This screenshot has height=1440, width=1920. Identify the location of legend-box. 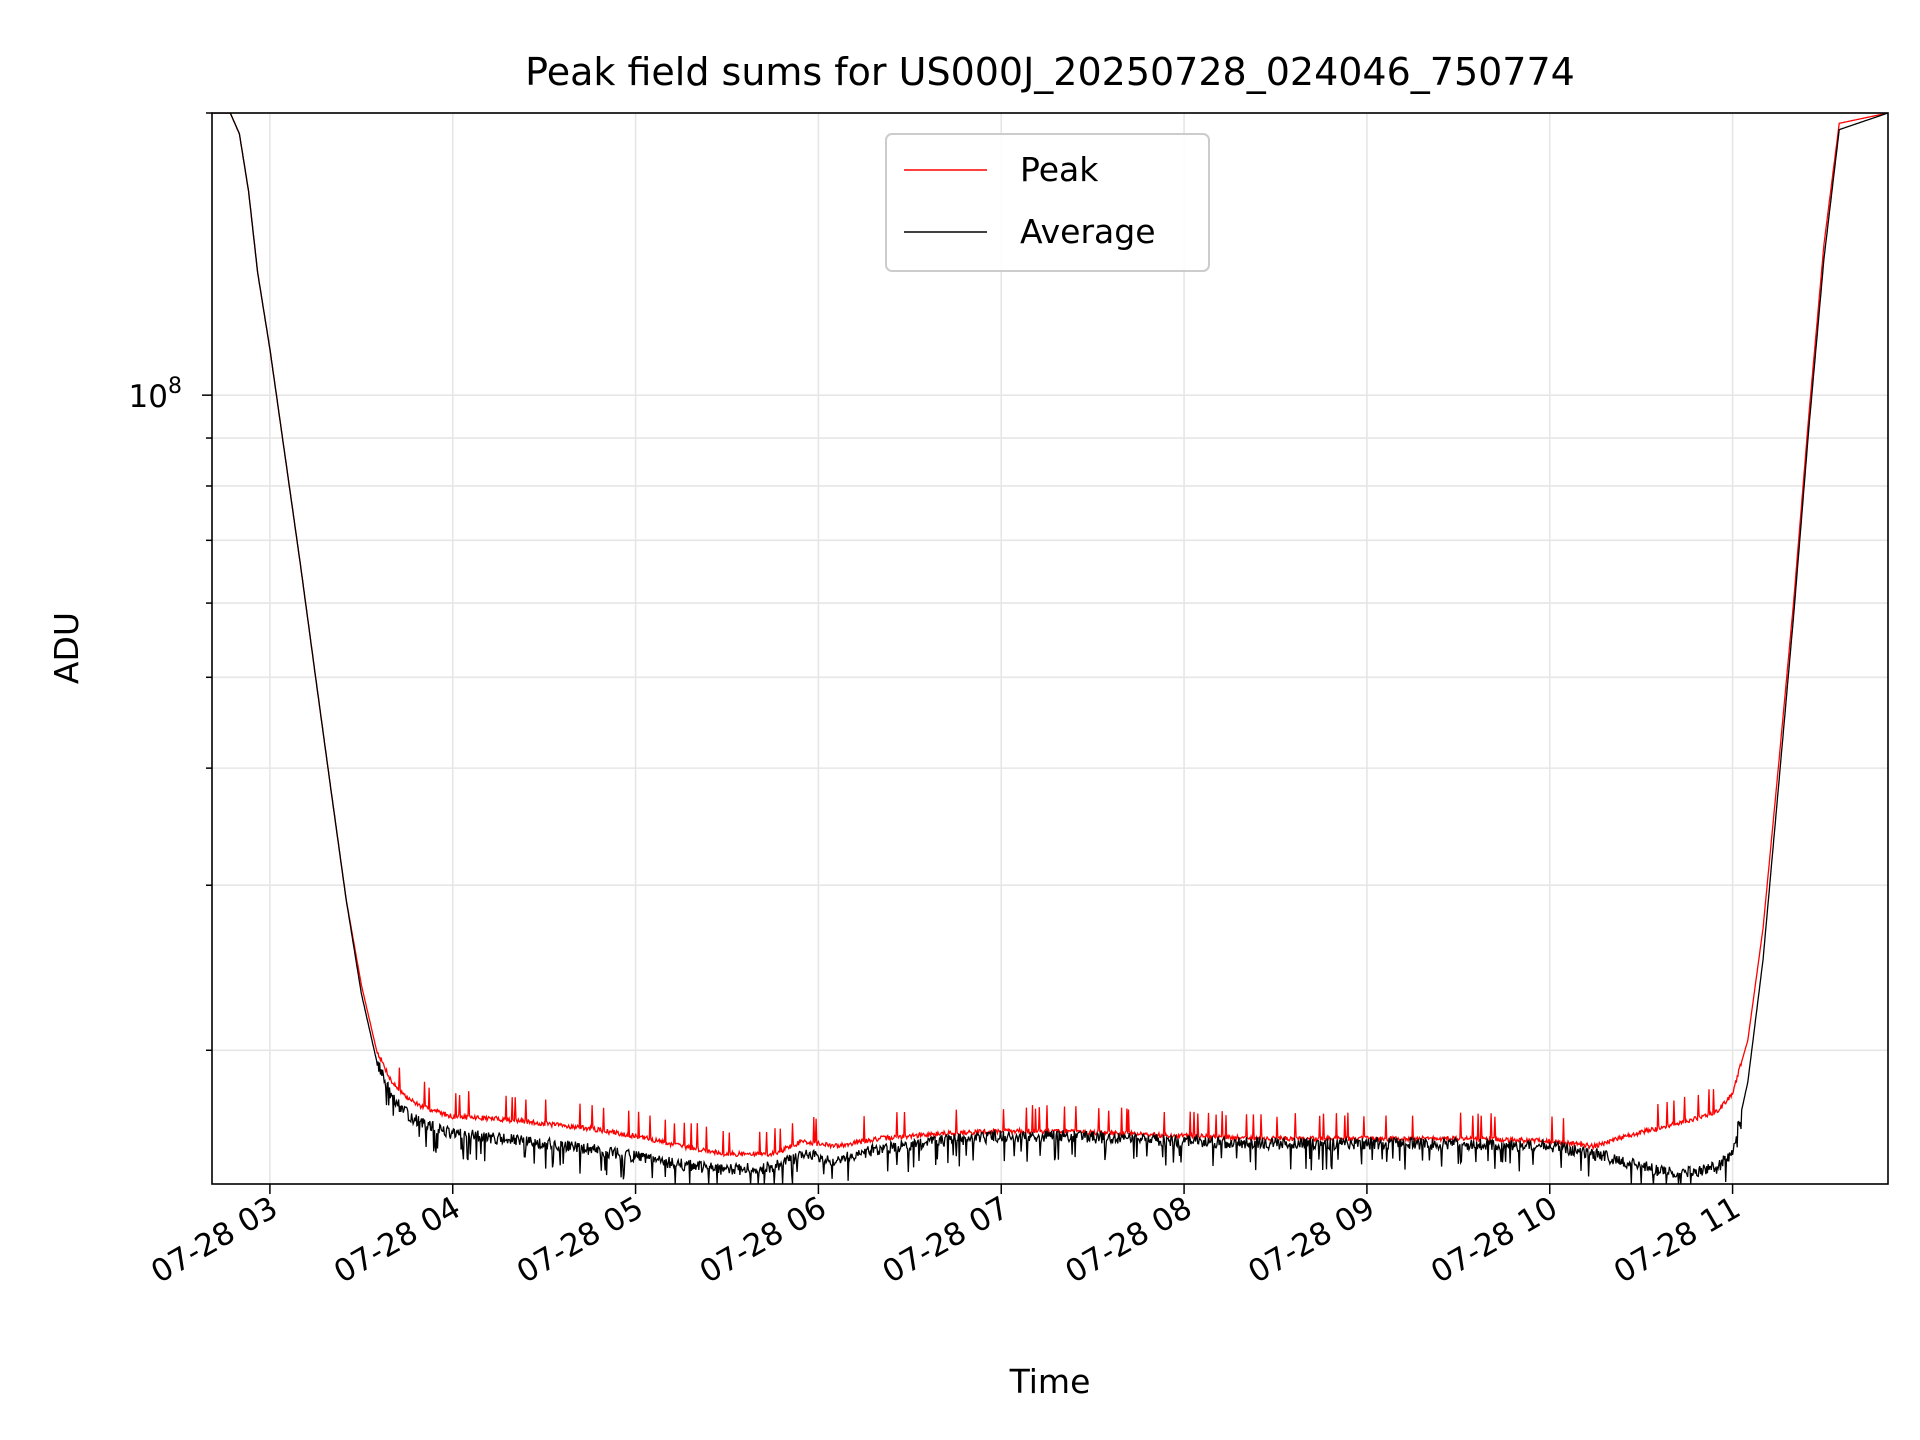
(1047, 202).